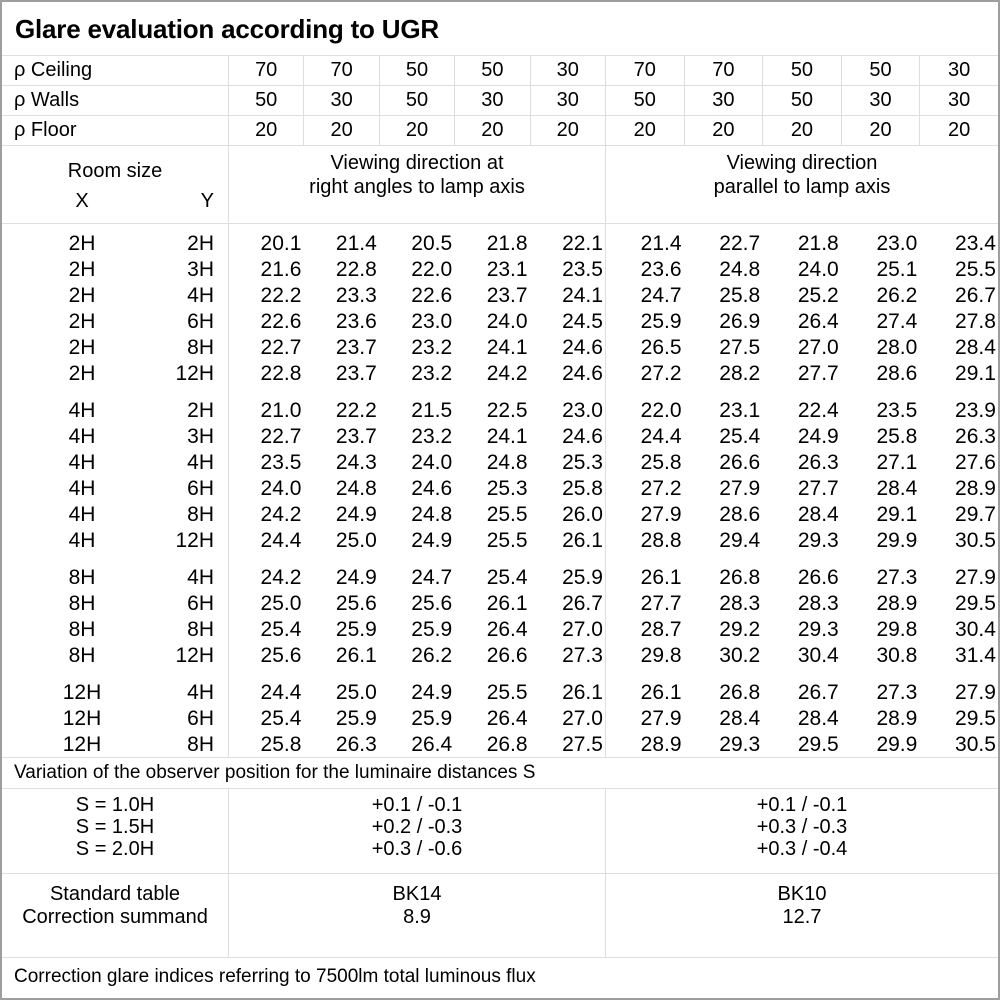 The width and height of the screenshot is (1000, 1000). Describe the element at coordinates (975, 347) in the screenshot. I see `ugr-value-cell: 28.4` at that location.